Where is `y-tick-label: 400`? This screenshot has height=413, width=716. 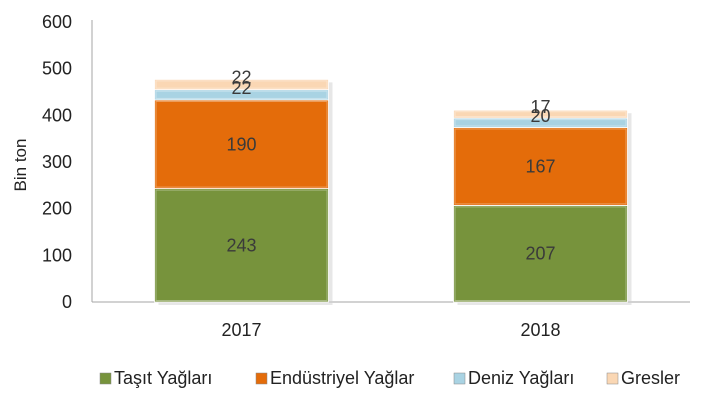 y-tick-label: 400 is located at coordinates (57, 115).